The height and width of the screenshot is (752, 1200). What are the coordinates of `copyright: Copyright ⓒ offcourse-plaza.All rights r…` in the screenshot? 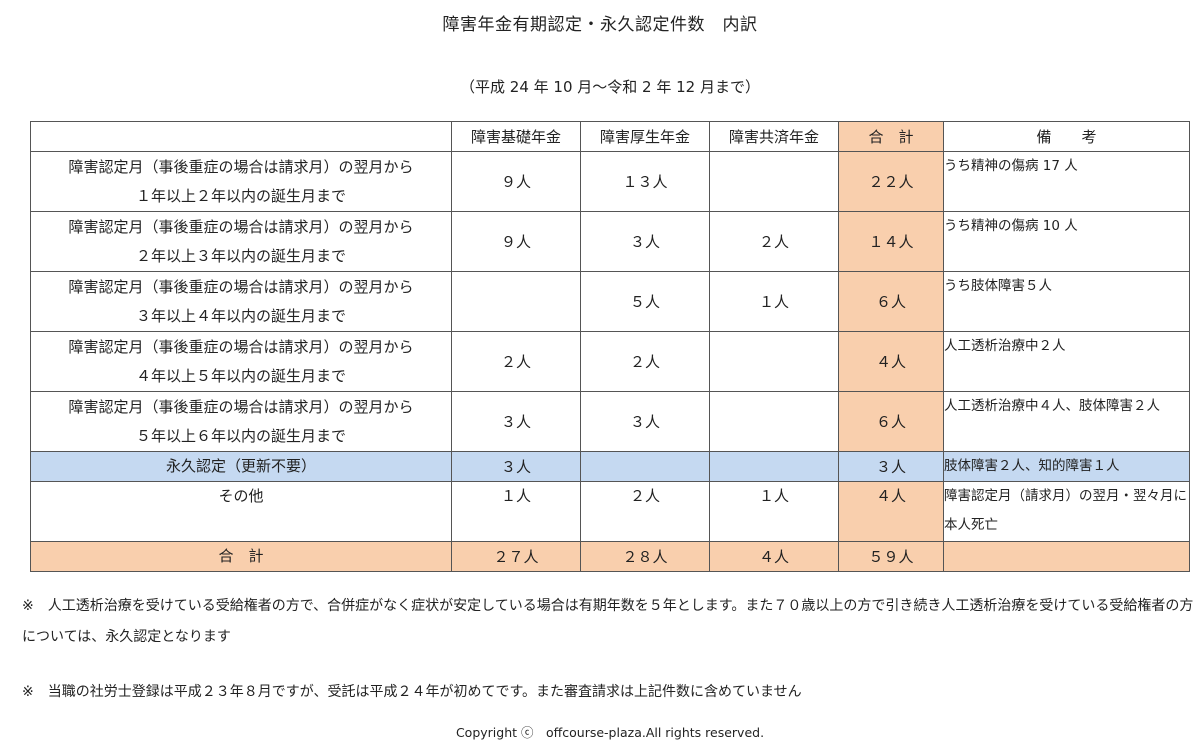 It's located at (610, 732).